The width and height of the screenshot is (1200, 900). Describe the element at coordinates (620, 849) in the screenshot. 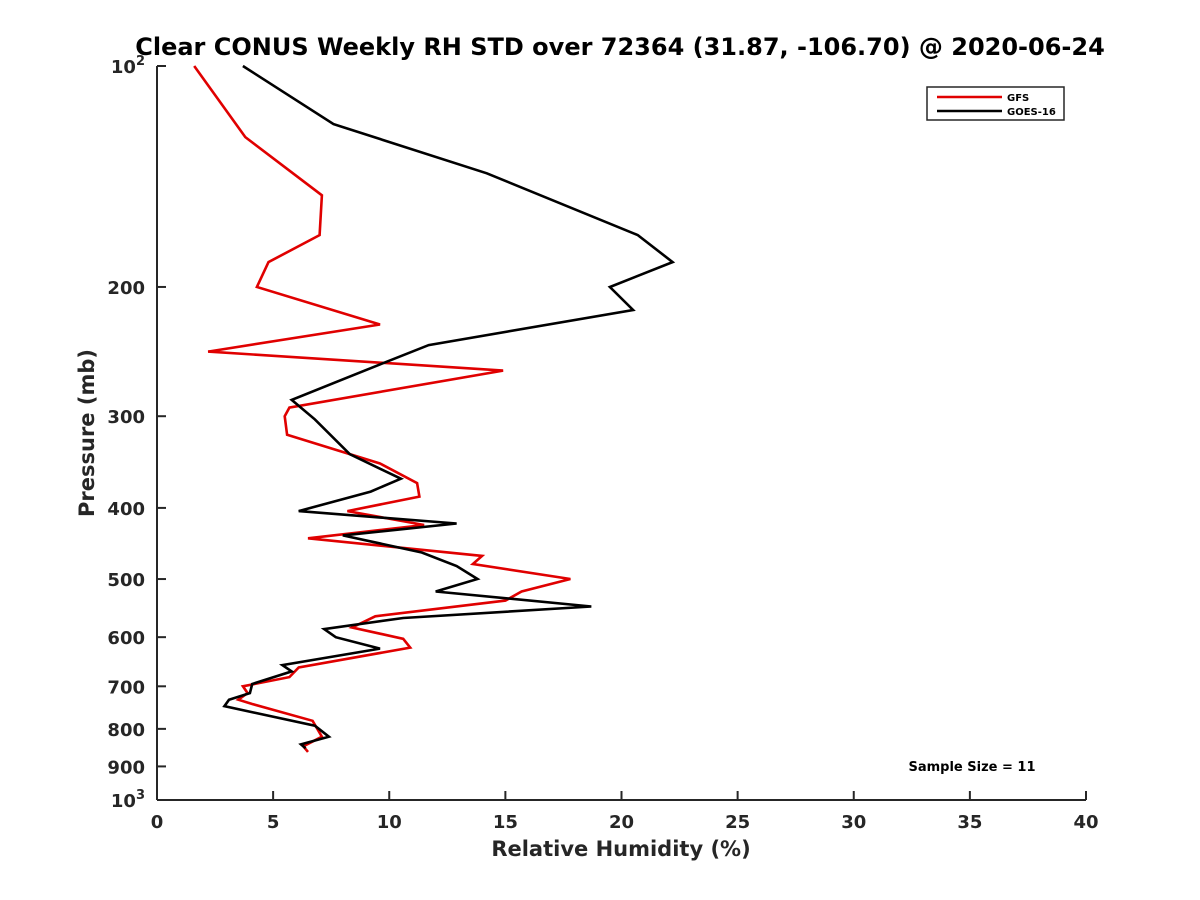

I see `x-axis-label: Relative Humidity (%)` at that location.